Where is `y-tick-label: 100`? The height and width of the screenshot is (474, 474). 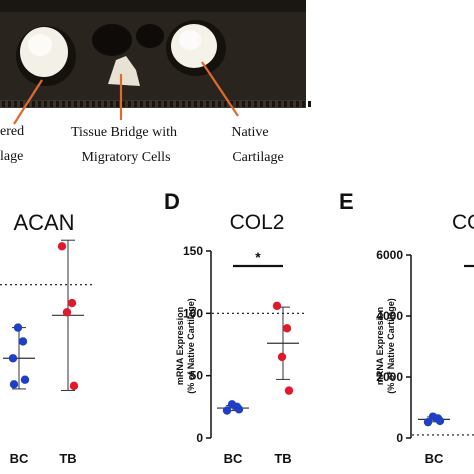
y-tick-label: 100 is located at coordinates (193, 313).